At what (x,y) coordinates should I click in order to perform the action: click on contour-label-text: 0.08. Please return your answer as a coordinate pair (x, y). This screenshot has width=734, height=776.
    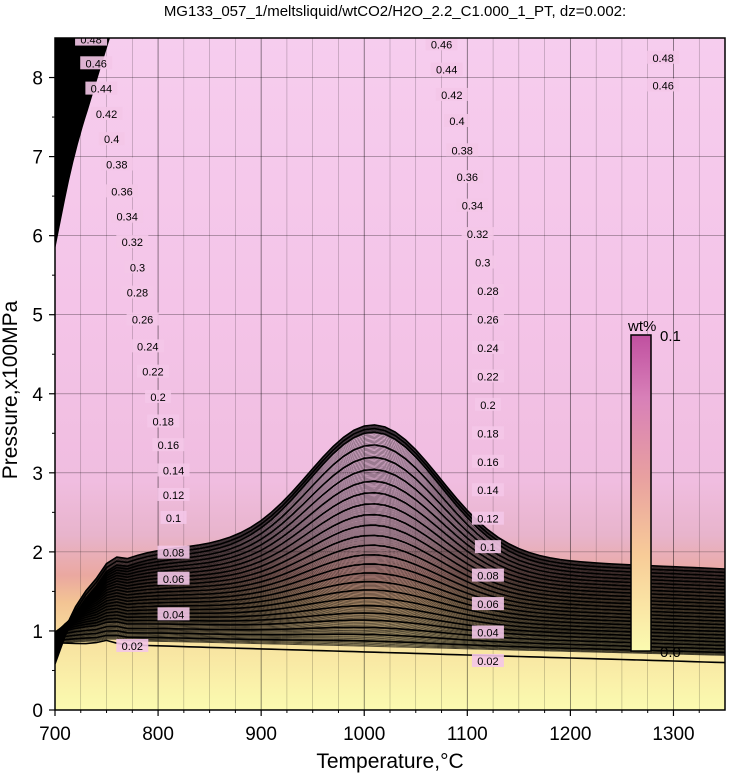
    Looking at the image, I should click on (173, 554).